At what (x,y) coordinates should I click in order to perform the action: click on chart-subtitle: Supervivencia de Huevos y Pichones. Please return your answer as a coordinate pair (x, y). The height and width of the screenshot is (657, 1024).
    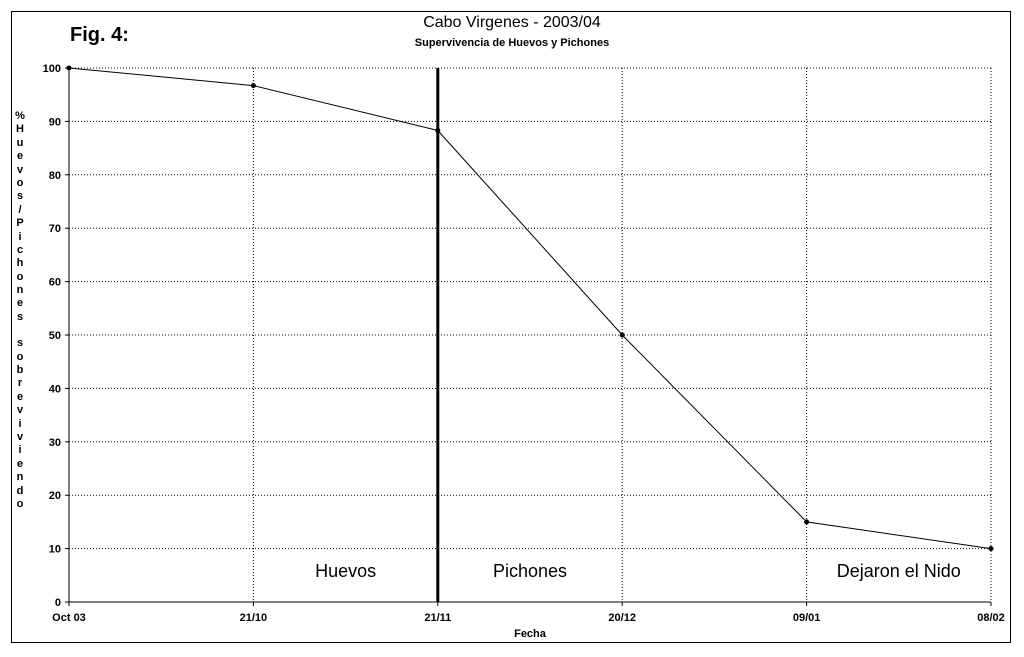
    Looking at the image, I should click on (512, 43).